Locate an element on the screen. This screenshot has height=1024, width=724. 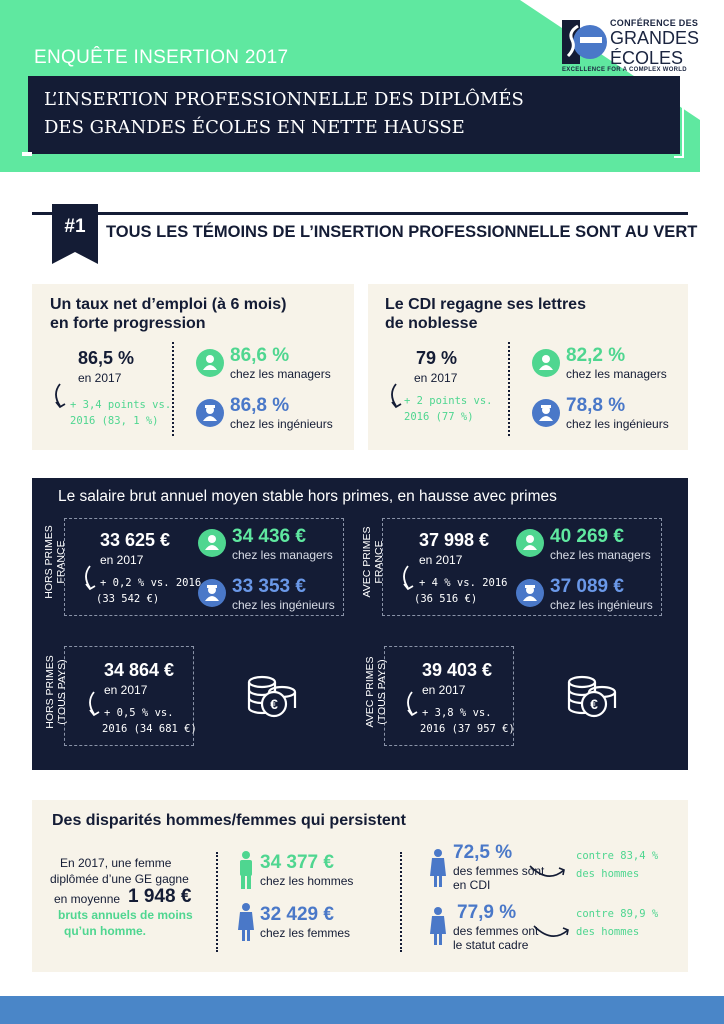
side-label-line2: FRANCE is located at coordinates (61, 562).